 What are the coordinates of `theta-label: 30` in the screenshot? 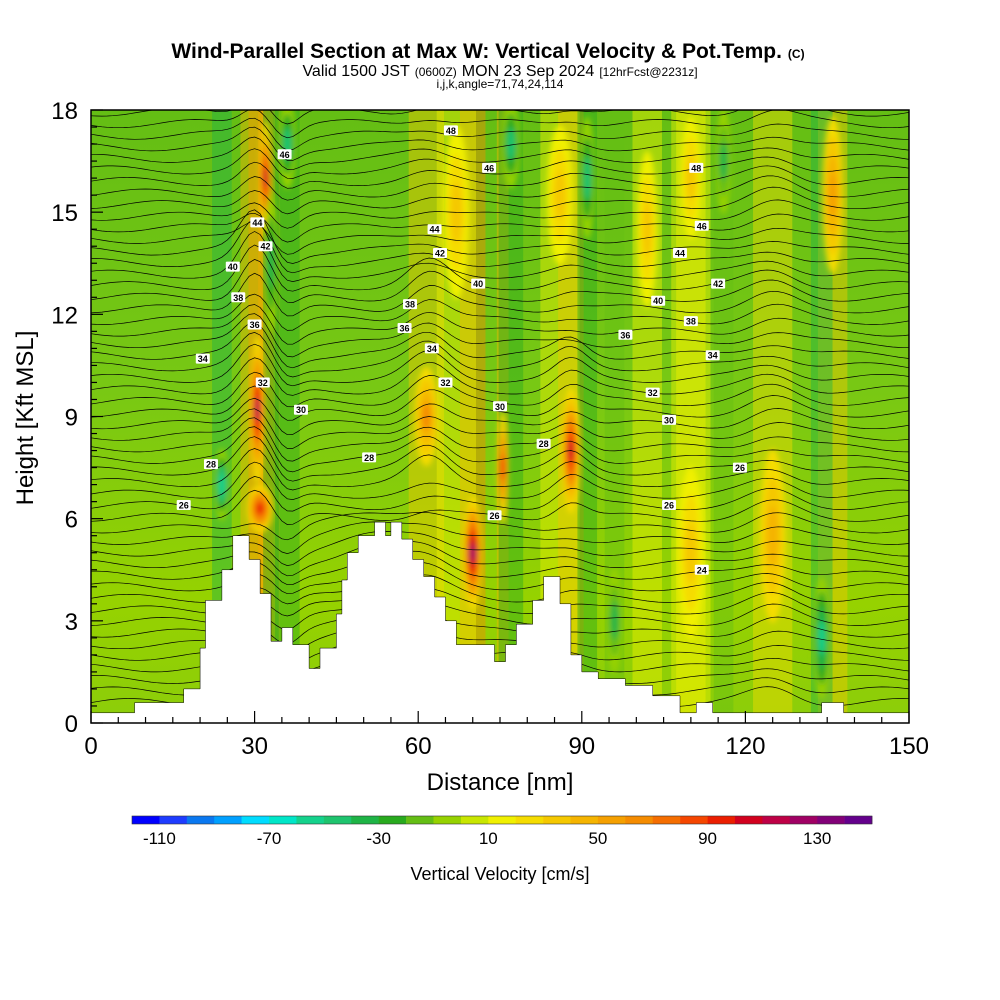 It's located at (669, 419).